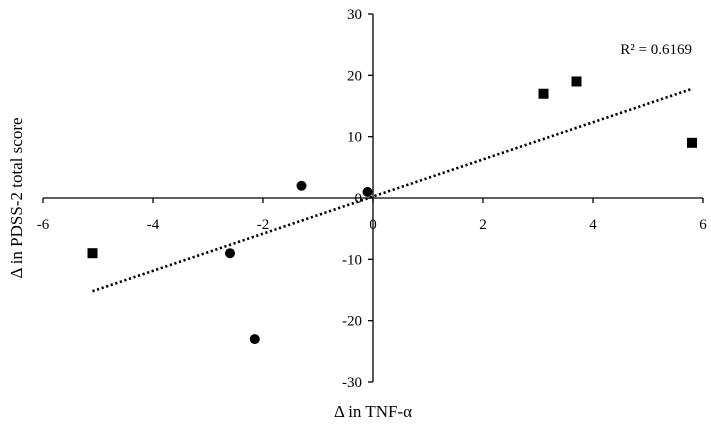 Image resolution: width=711 pixels, height=427 pixels. Describe the element at coordinates (43, 225) in the screenshot. I see `x-tick-label: -6` at that location.